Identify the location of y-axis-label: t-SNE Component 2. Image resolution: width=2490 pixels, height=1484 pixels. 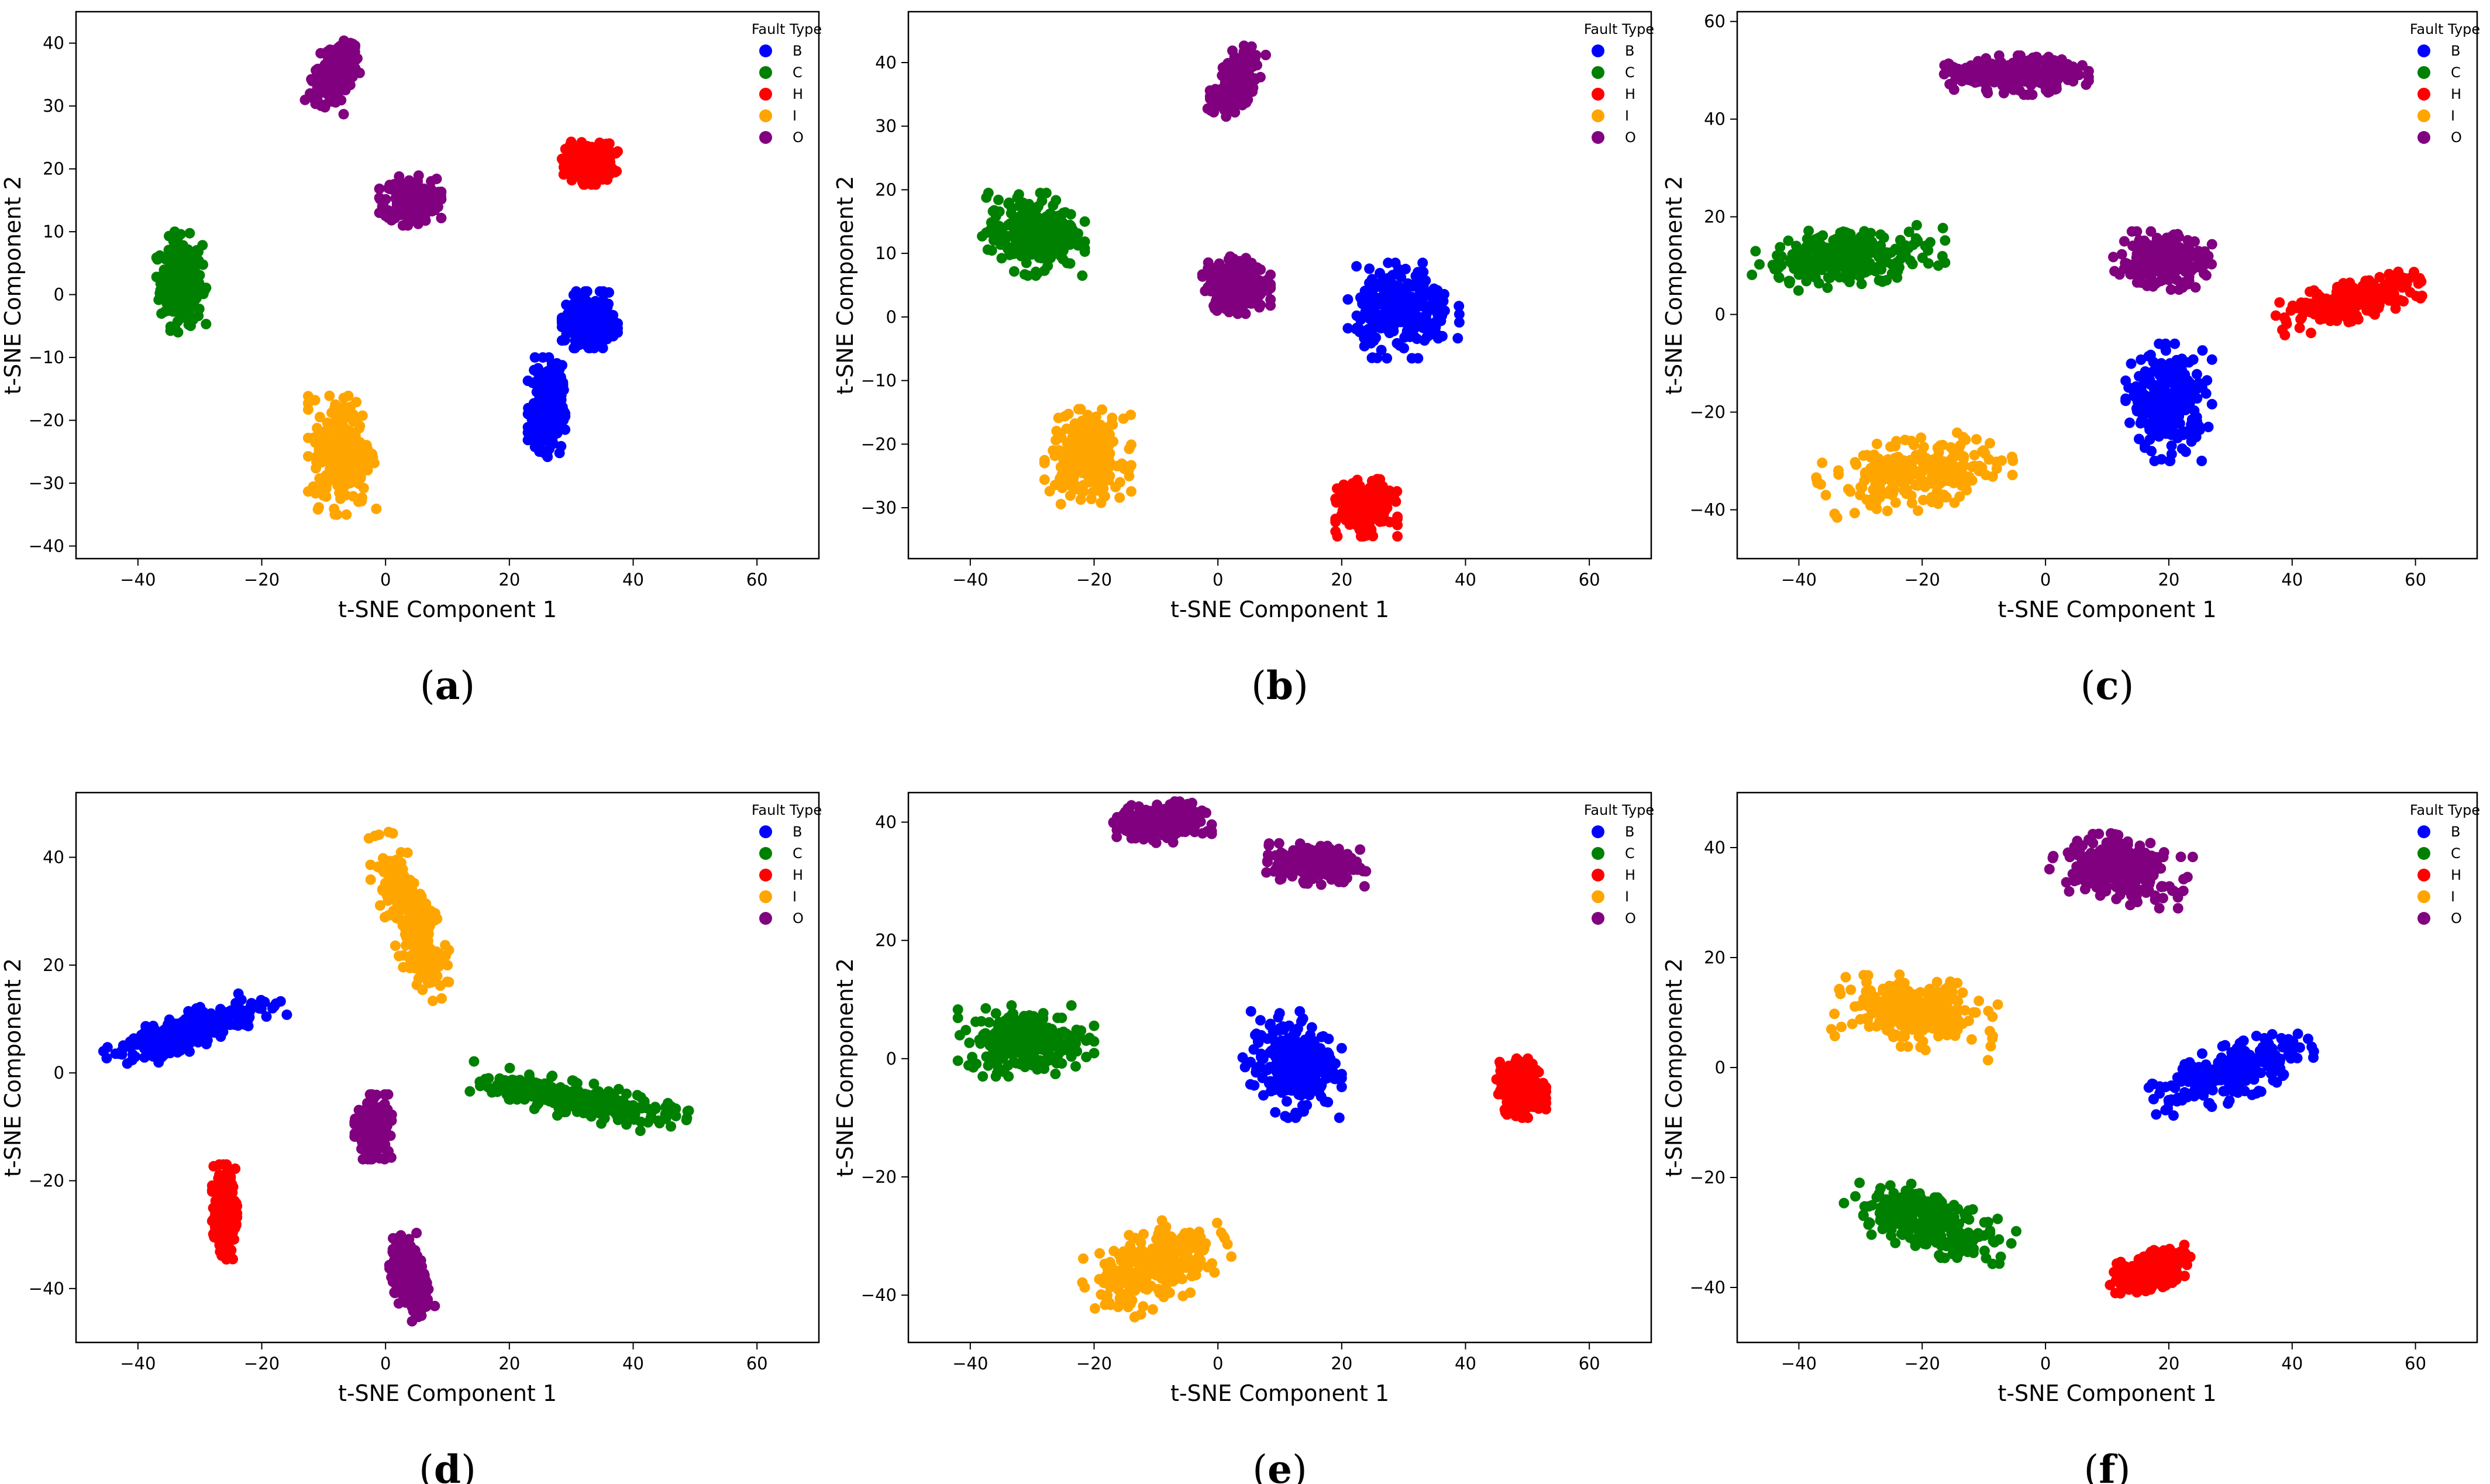
(13, 285).